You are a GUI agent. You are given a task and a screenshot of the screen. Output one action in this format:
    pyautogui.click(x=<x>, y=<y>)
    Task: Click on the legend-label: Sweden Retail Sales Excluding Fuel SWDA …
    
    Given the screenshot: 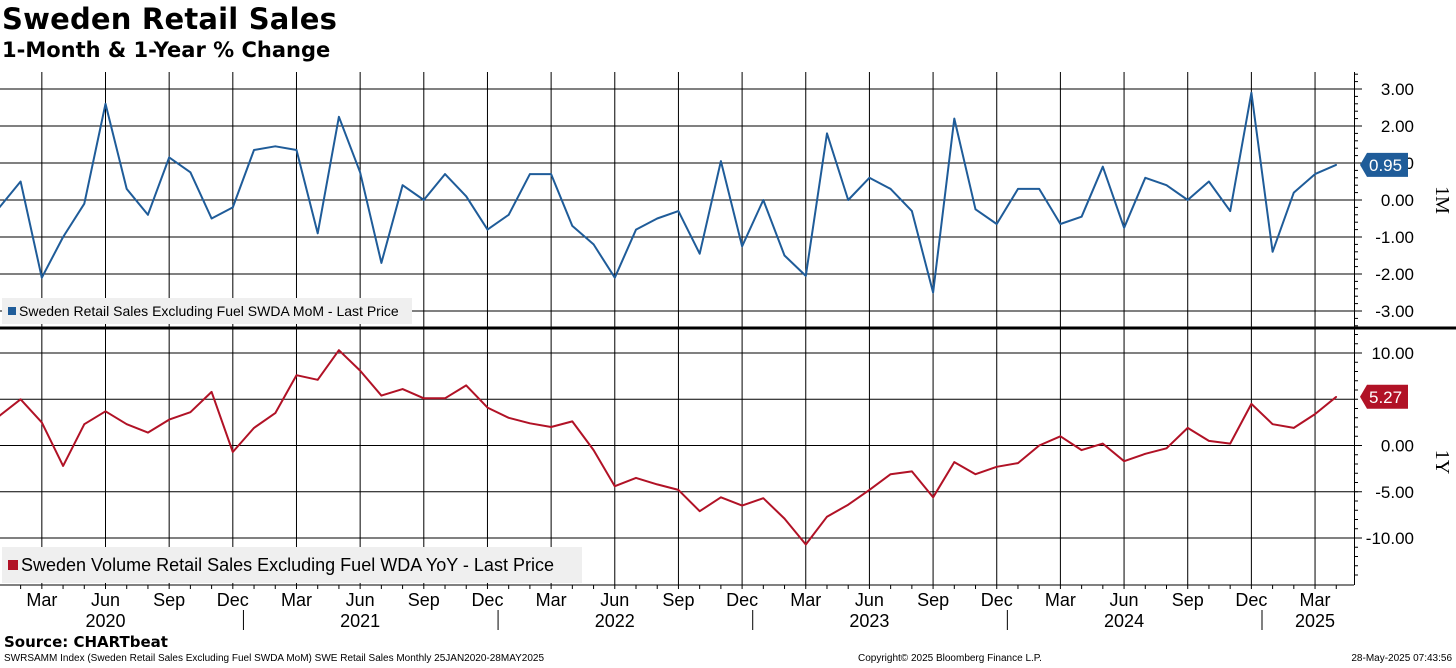 What is the action you would take?
    pyautogui.click(x=209, y=311)
    